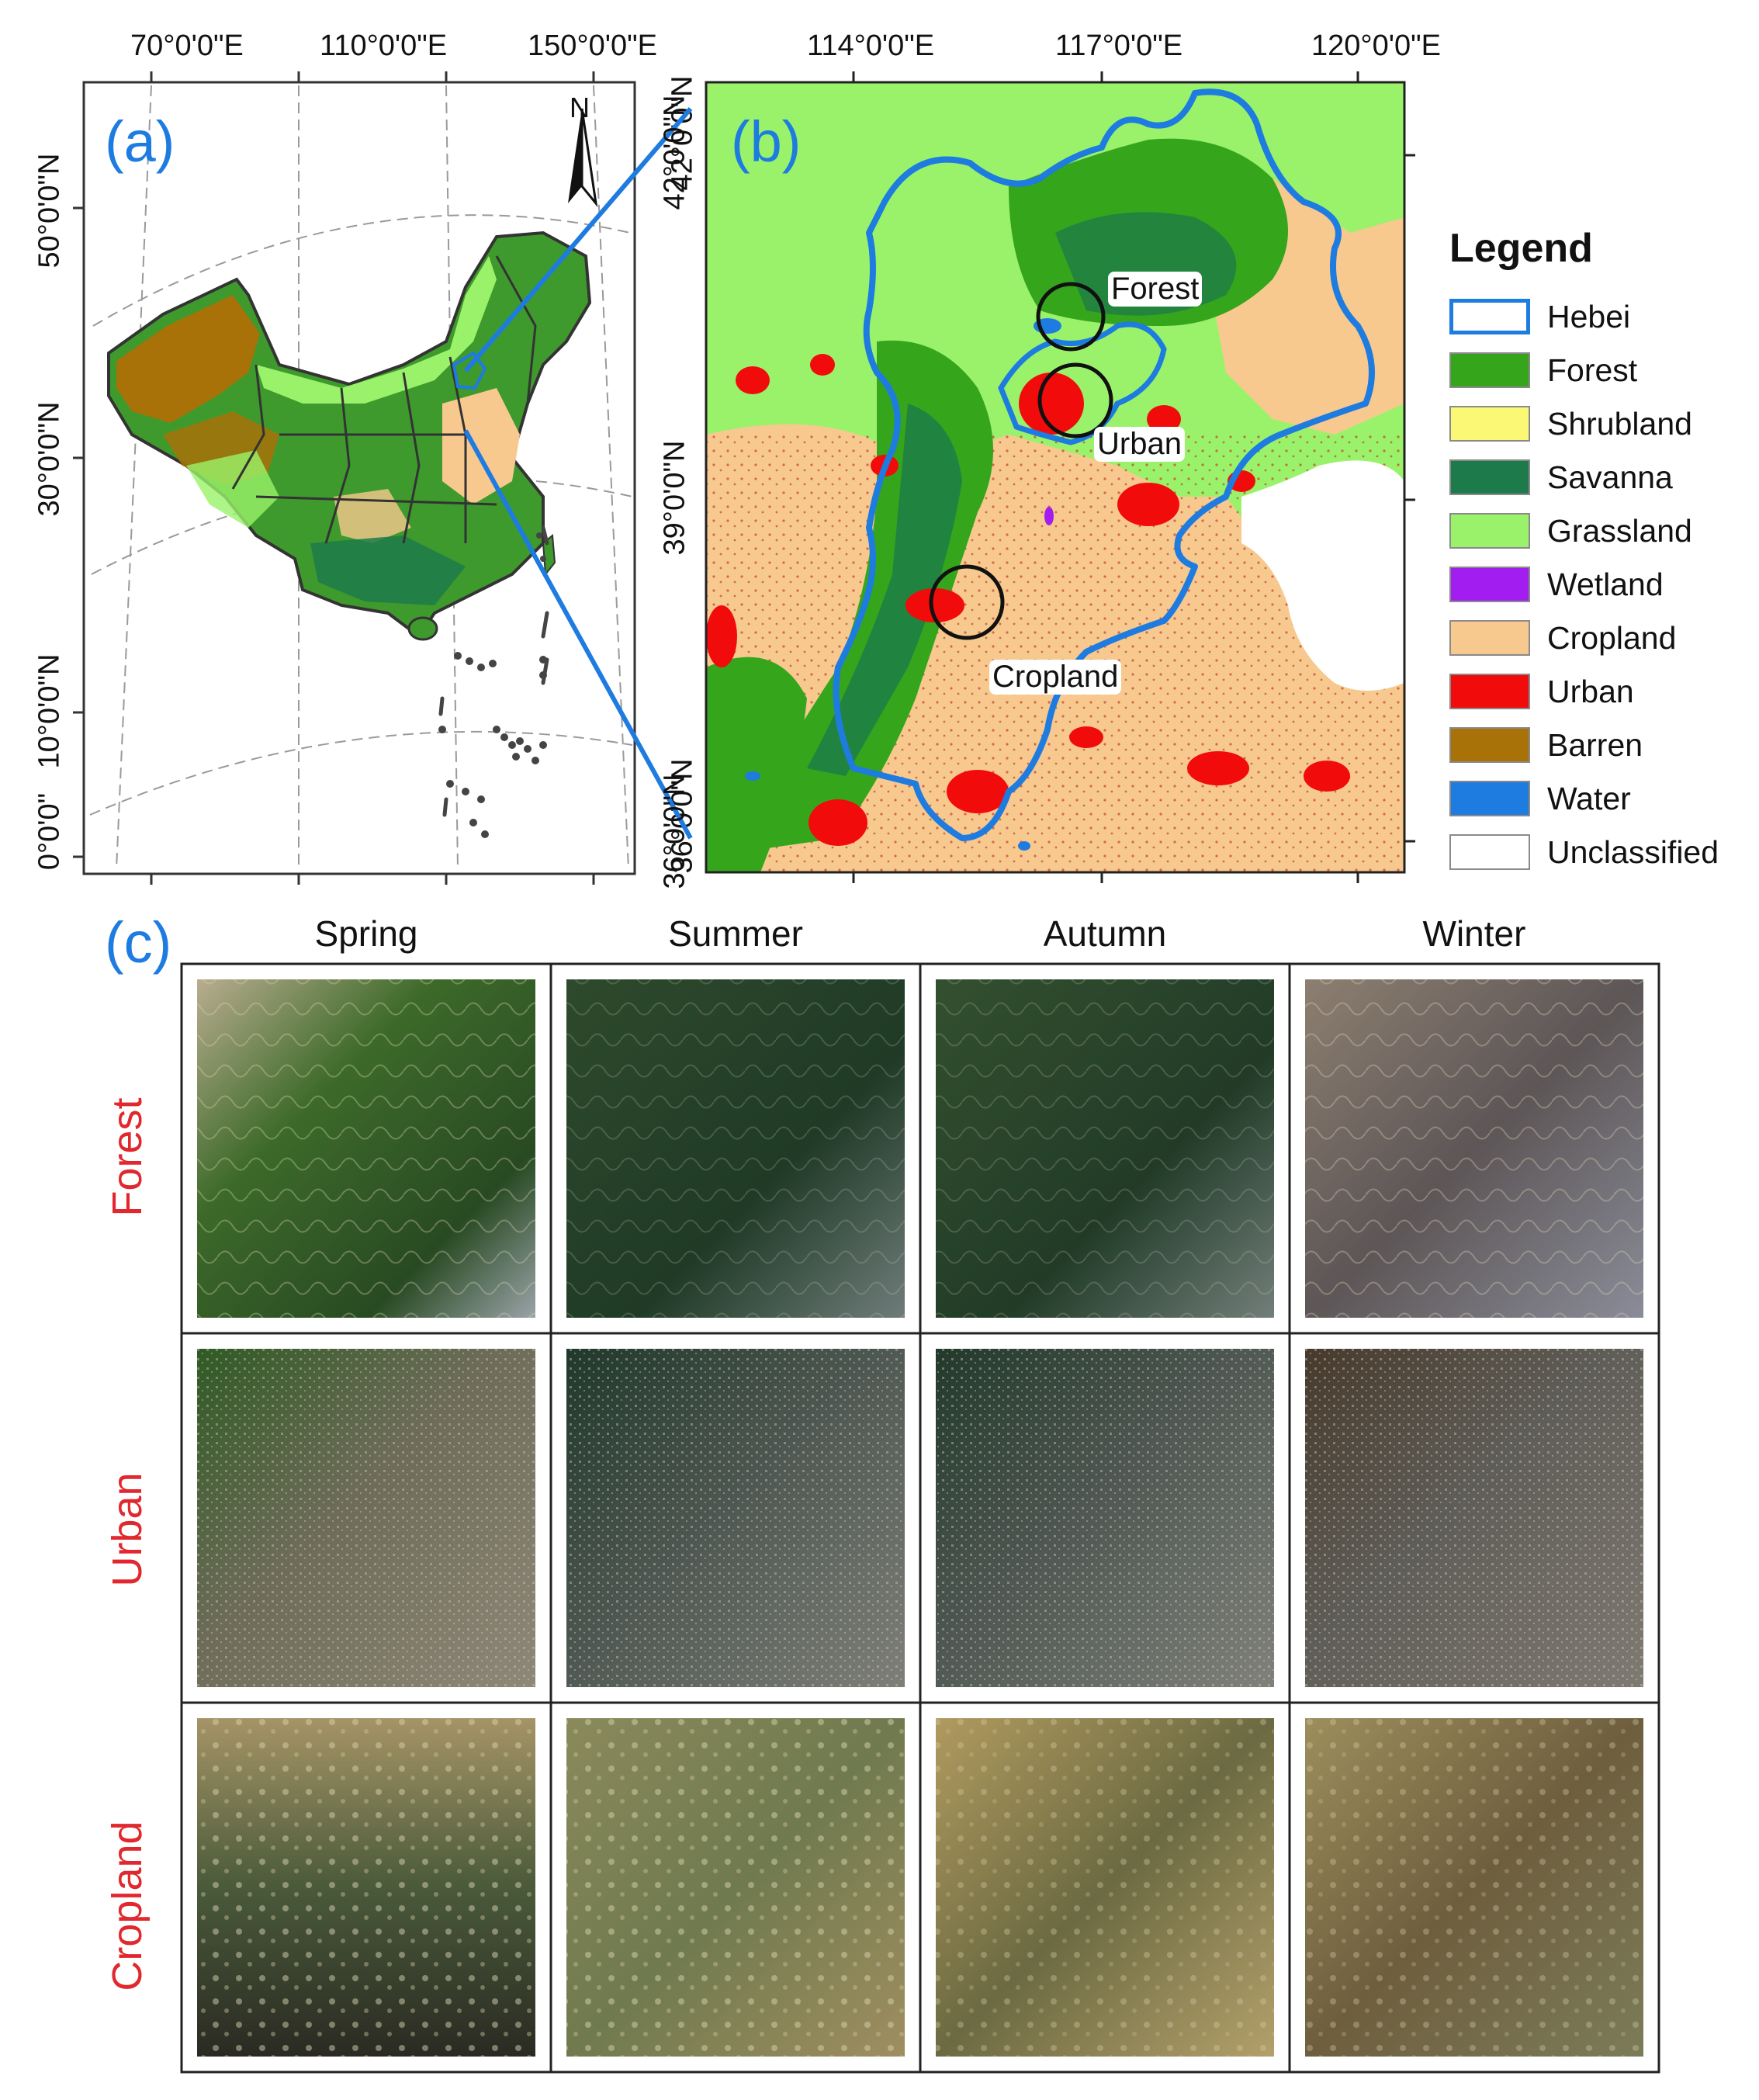  Describe the element at coordinates (1156, 289) in the screenshot. I see `site-label-forest: Forest` at that location.